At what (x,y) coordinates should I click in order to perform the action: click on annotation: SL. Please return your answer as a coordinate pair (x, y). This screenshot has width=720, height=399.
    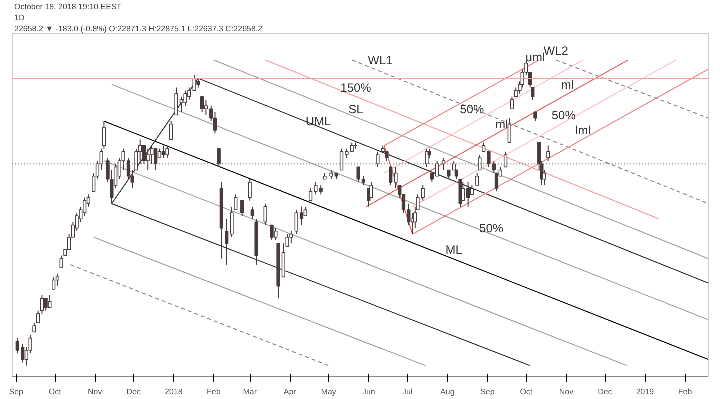
    Looking at the image, I should click on (356, 109).